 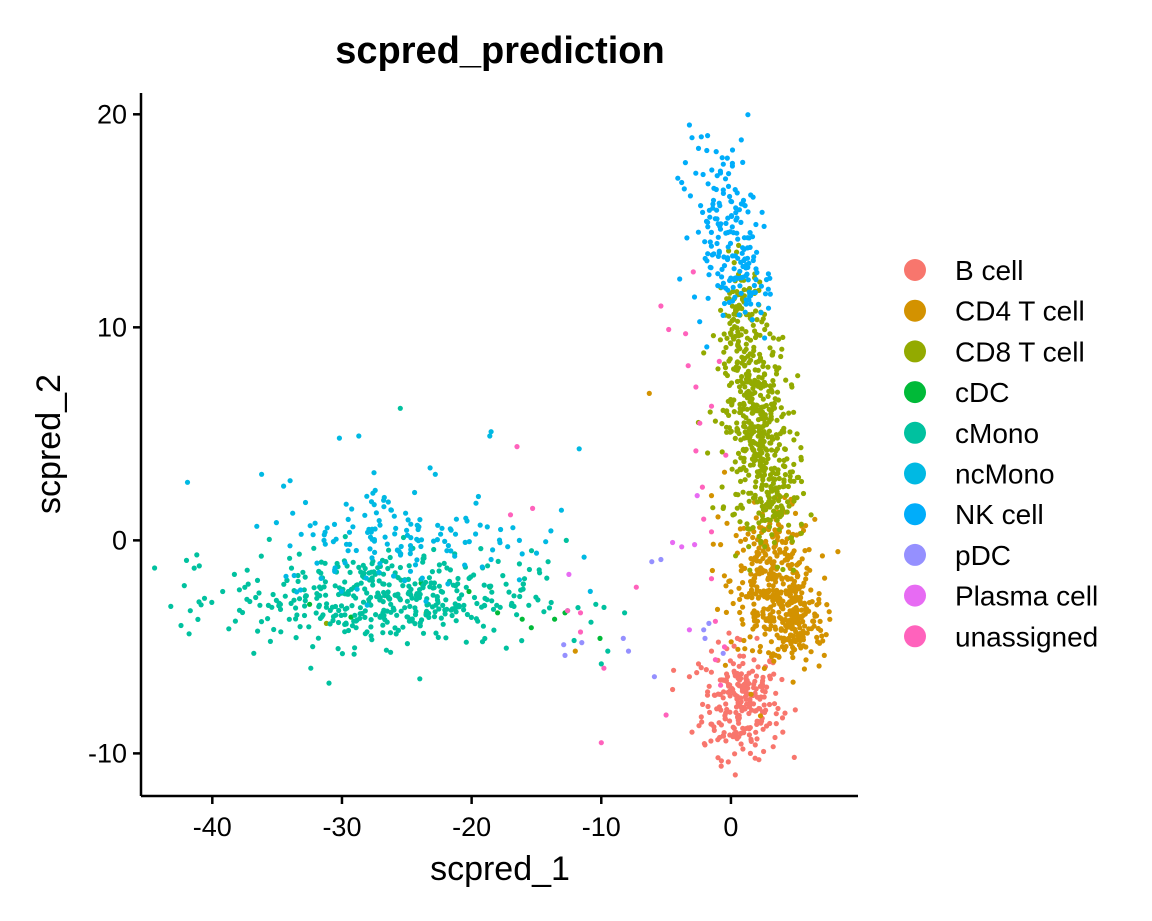 I want to click on legend-item: B cell, so click(x=963, y=270).